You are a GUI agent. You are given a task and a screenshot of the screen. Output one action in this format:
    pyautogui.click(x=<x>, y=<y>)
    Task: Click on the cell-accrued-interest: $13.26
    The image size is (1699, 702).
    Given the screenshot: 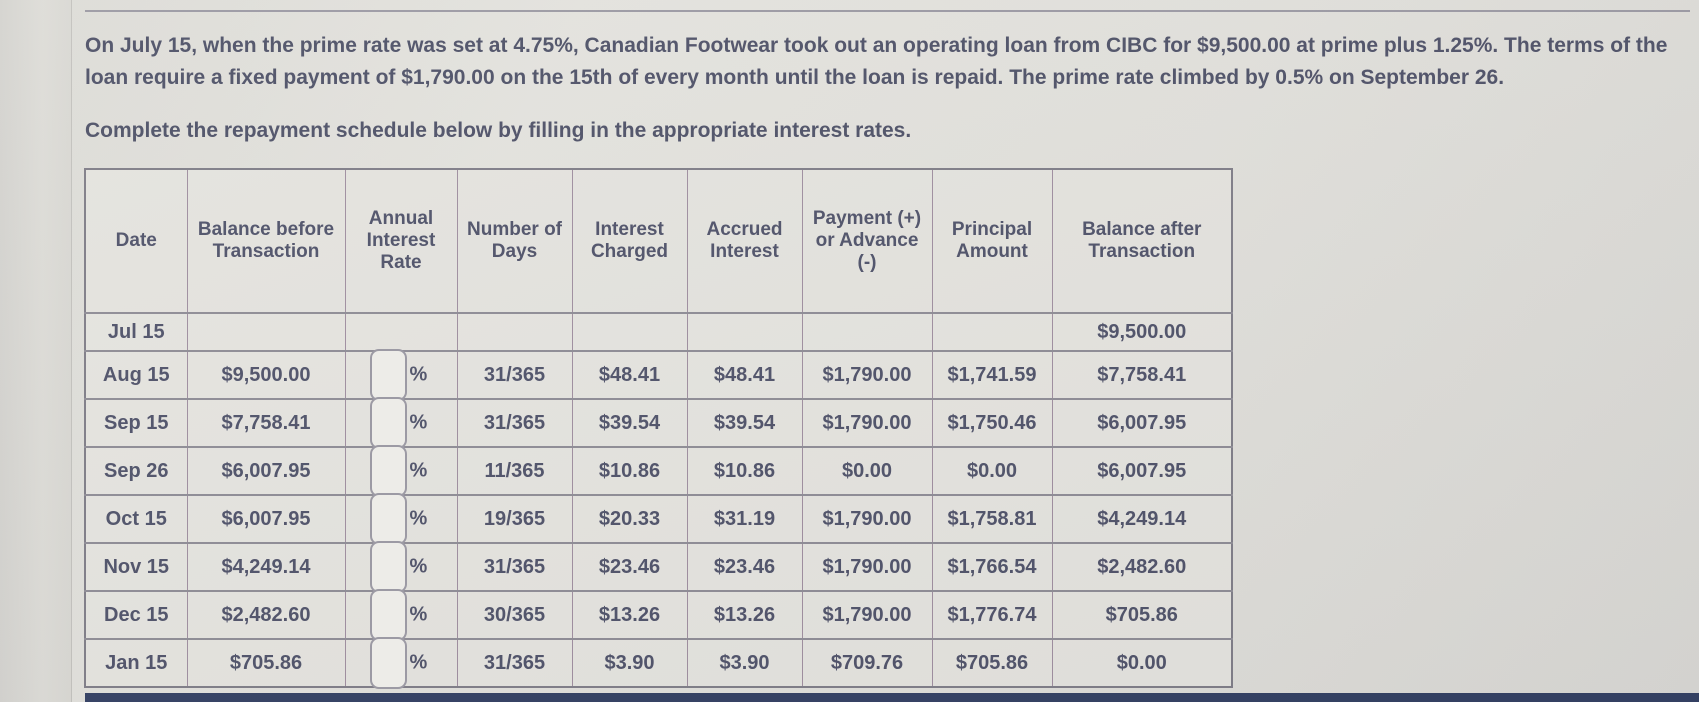 What is the action you would take?
    pyautogui.click(x=744, y=615)
    